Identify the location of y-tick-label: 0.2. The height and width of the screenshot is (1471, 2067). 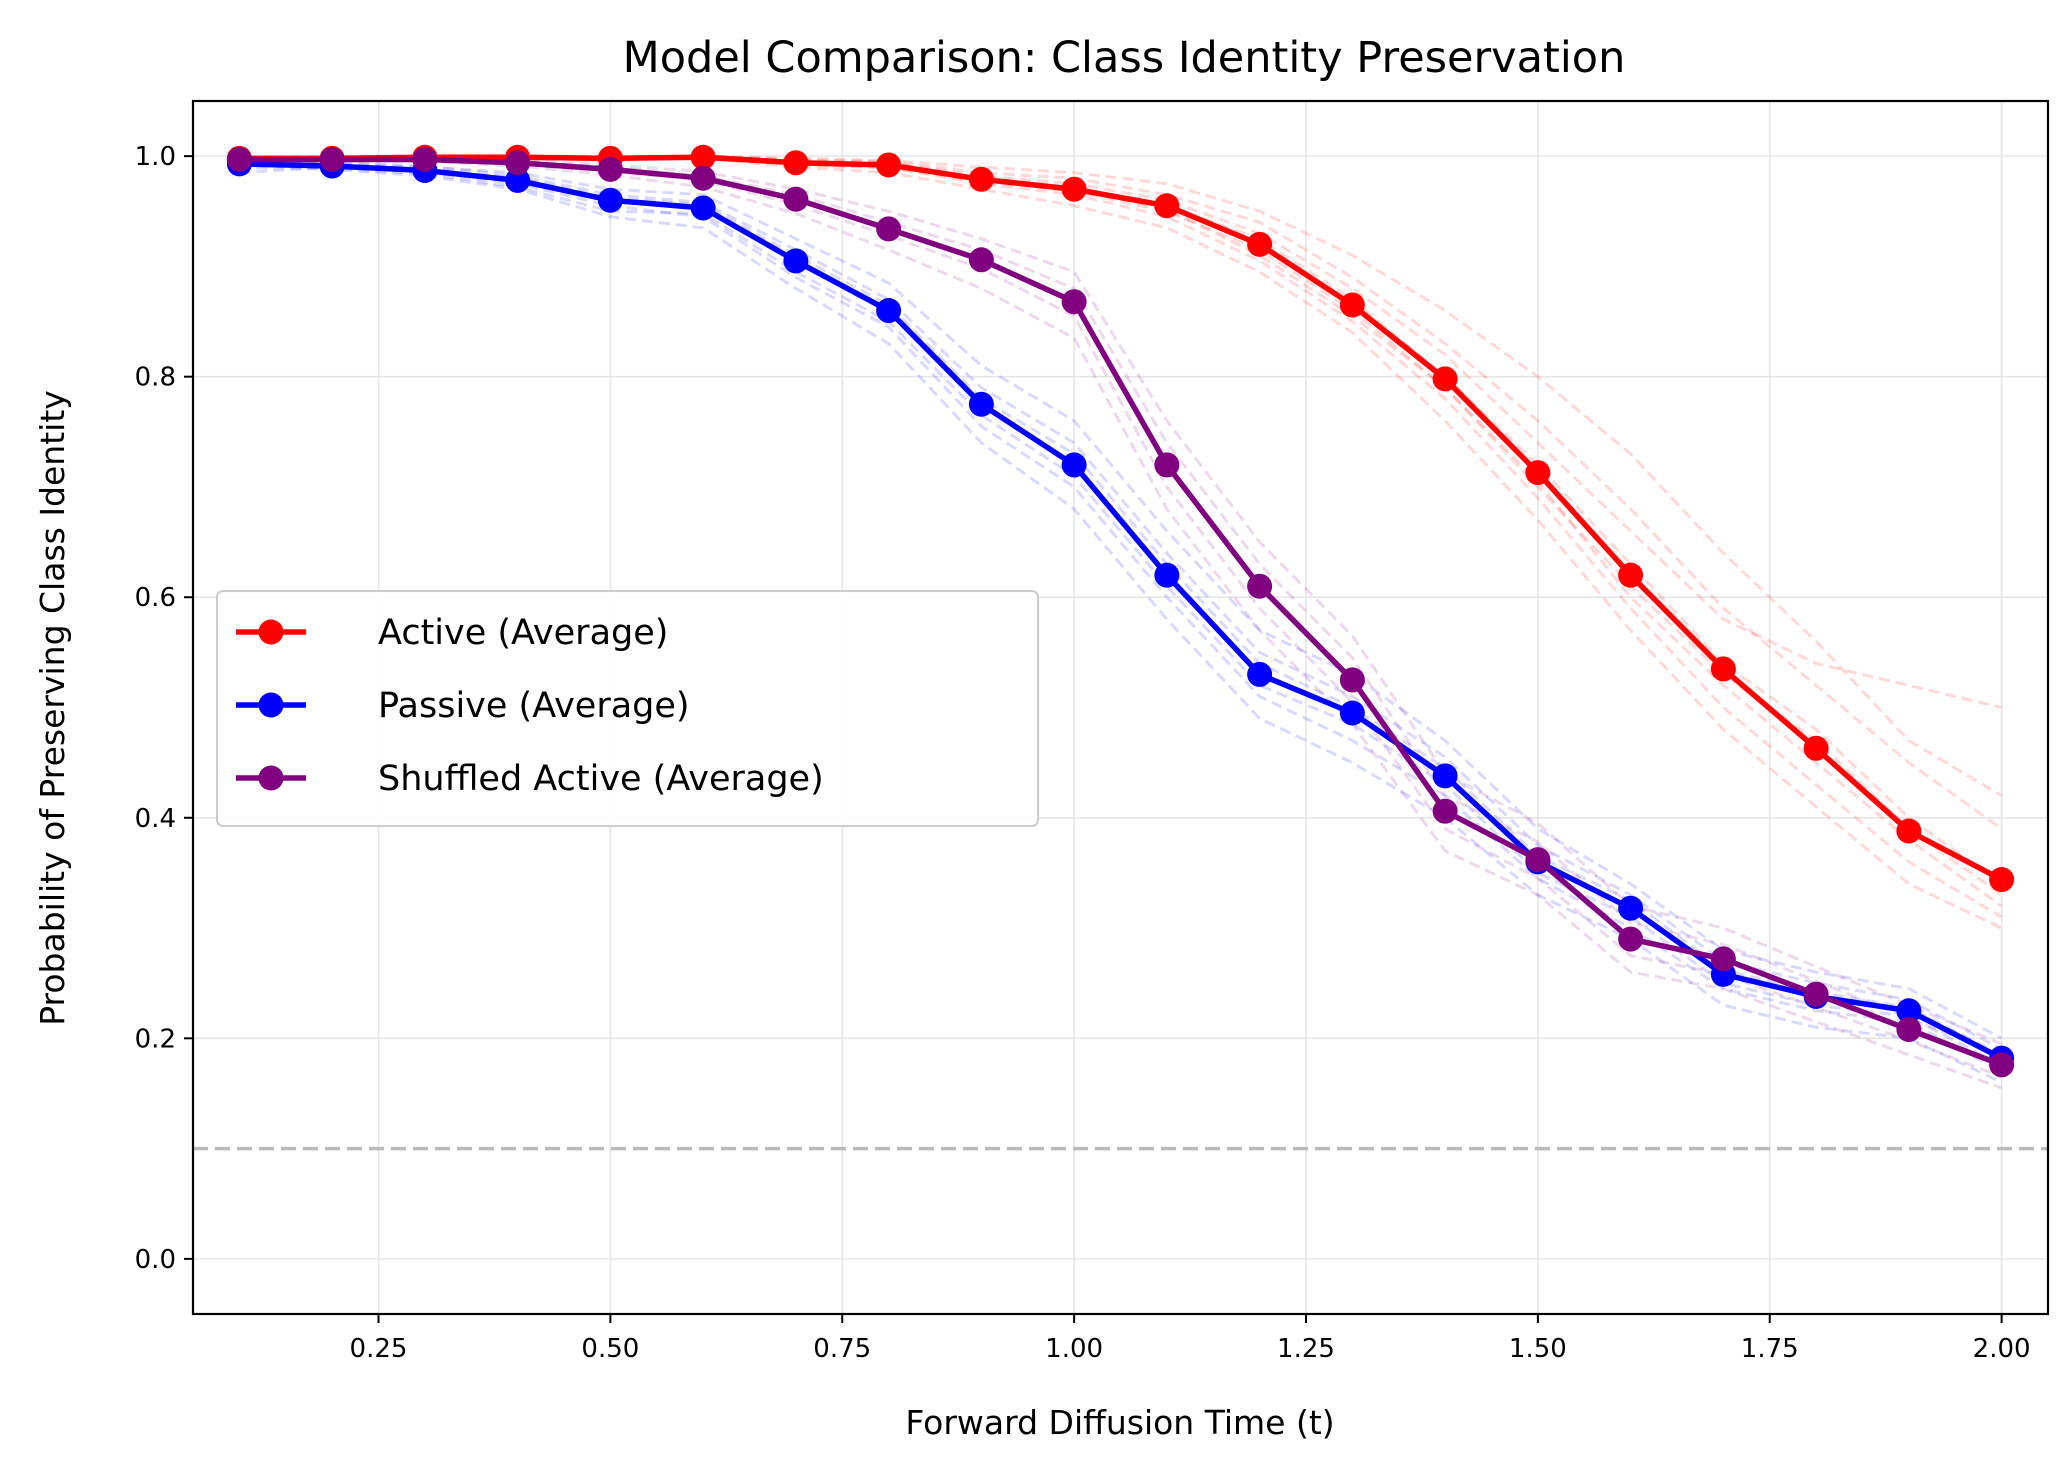
(155, 1039).